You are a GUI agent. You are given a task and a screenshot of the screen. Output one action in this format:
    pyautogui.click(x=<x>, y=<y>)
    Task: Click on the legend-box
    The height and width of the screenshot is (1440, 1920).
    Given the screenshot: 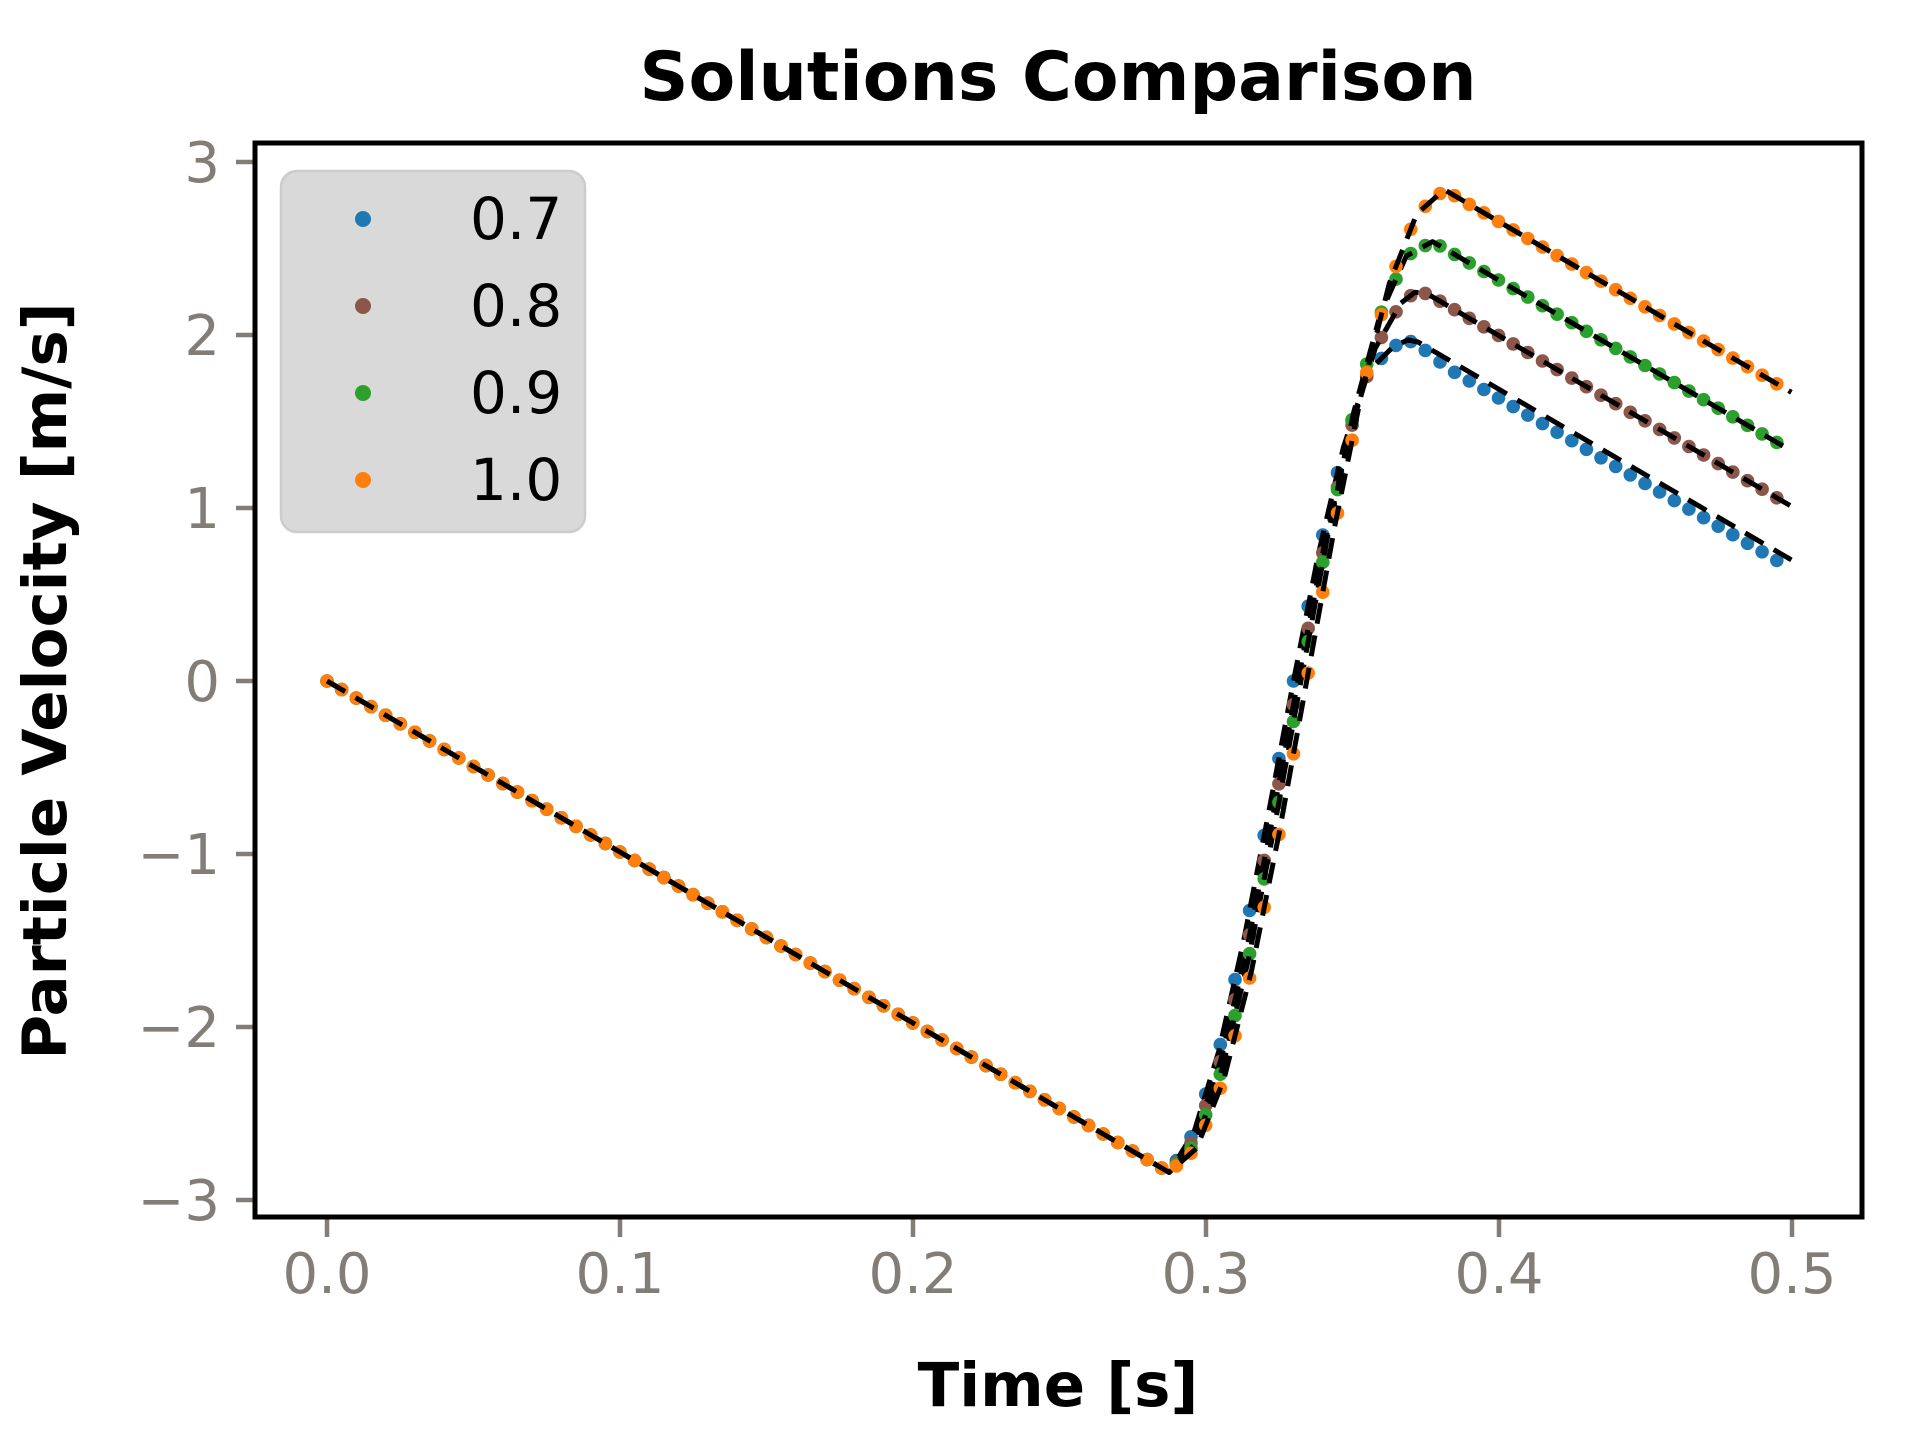 What is the action you would take?
    pyautogui.click(x=433, y=351)
    